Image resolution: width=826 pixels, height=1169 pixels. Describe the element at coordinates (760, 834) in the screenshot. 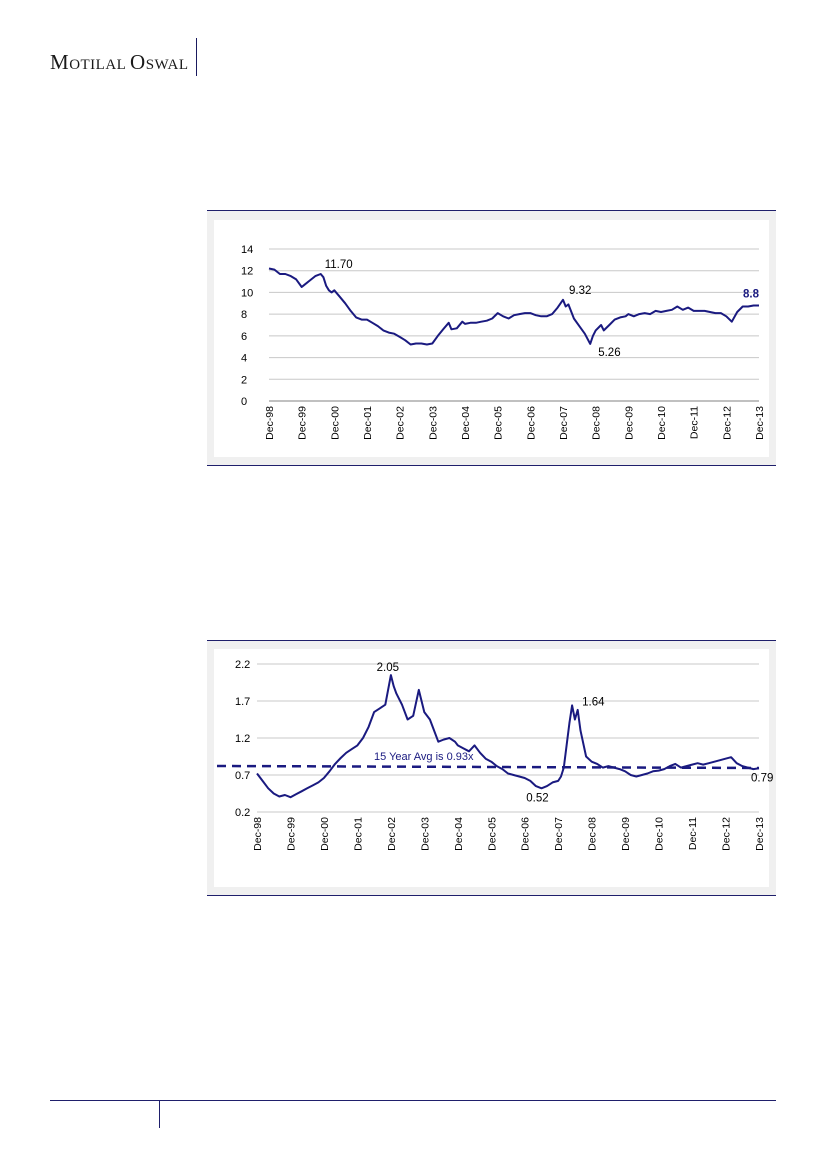

I see `chart-2-x-tick-label: Dec-13` at that location.